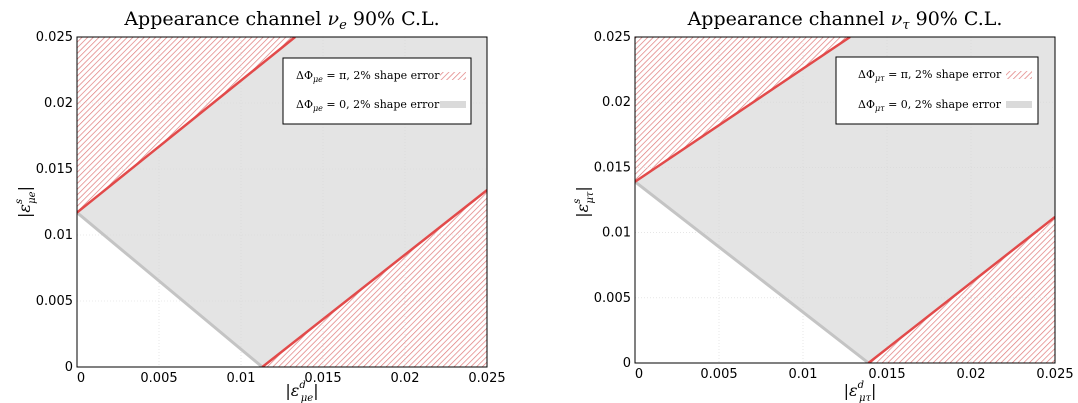  Describe the element at coordinates (860, 391) in the screenshot. I see `x-axis-label: |εd μτ|` at that location.